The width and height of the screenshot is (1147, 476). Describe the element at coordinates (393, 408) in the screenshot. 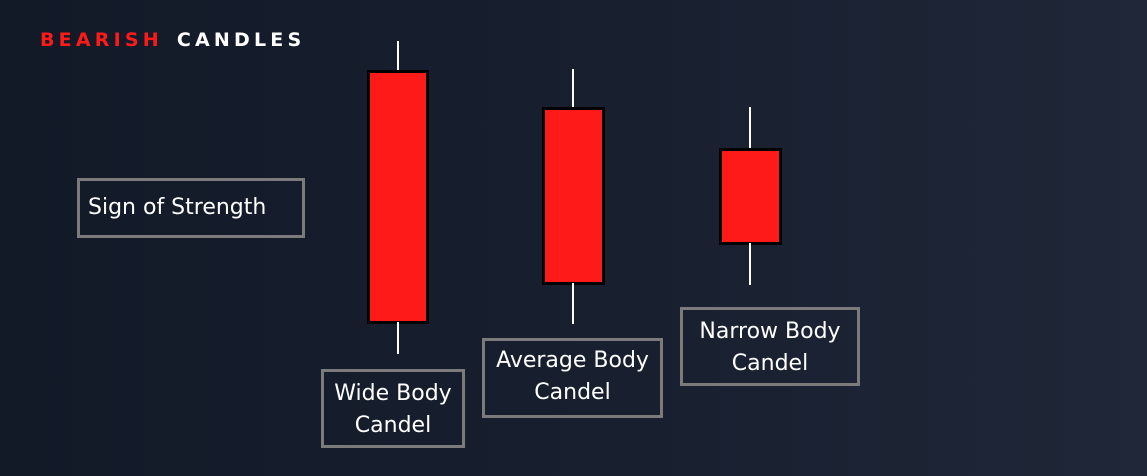

I see `wide-body-label-box: Wide Body Candel` at that location.